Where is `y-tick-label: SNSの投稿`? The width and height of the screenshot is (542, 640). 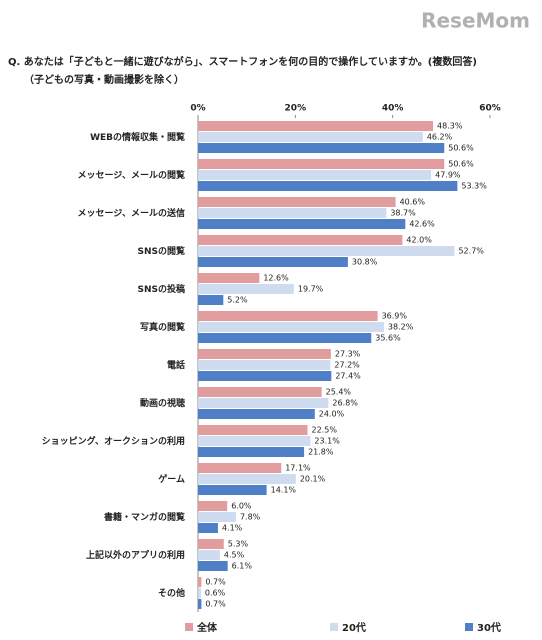
y-tick-label: SNSの投稿 is located at coordinates (162, 289).